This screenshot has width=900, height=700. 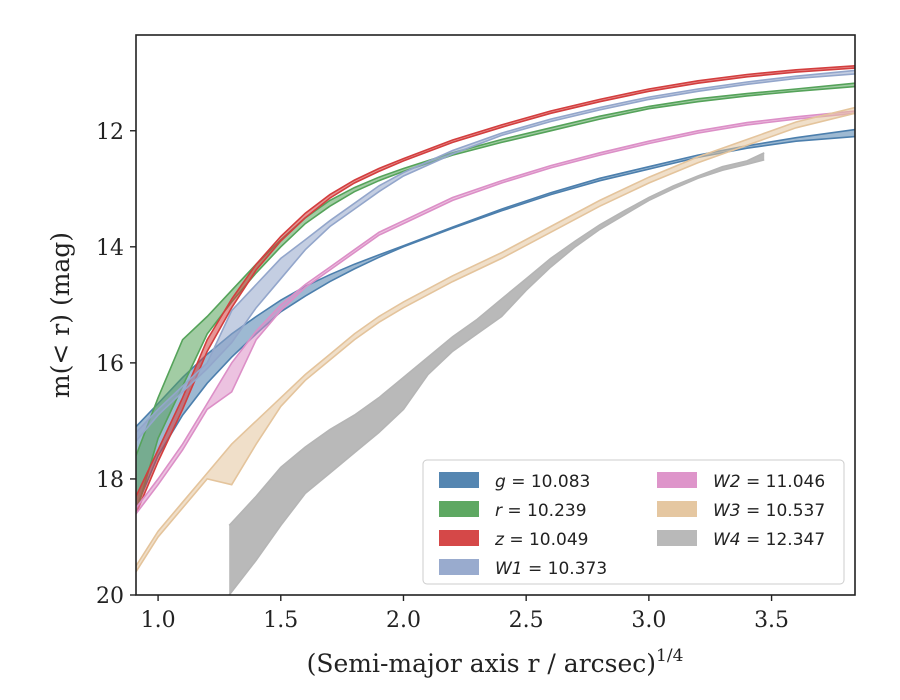 I want to click on y-tick-label: 12, so click(x=110, y=132).